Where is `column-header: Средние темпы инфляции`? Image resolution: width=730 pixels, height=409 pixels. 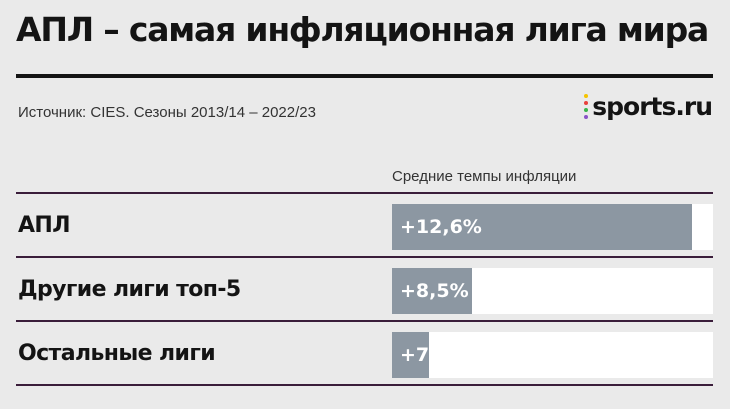 column-header: Средние темпы инфляции is located at coordinates (484, 176).